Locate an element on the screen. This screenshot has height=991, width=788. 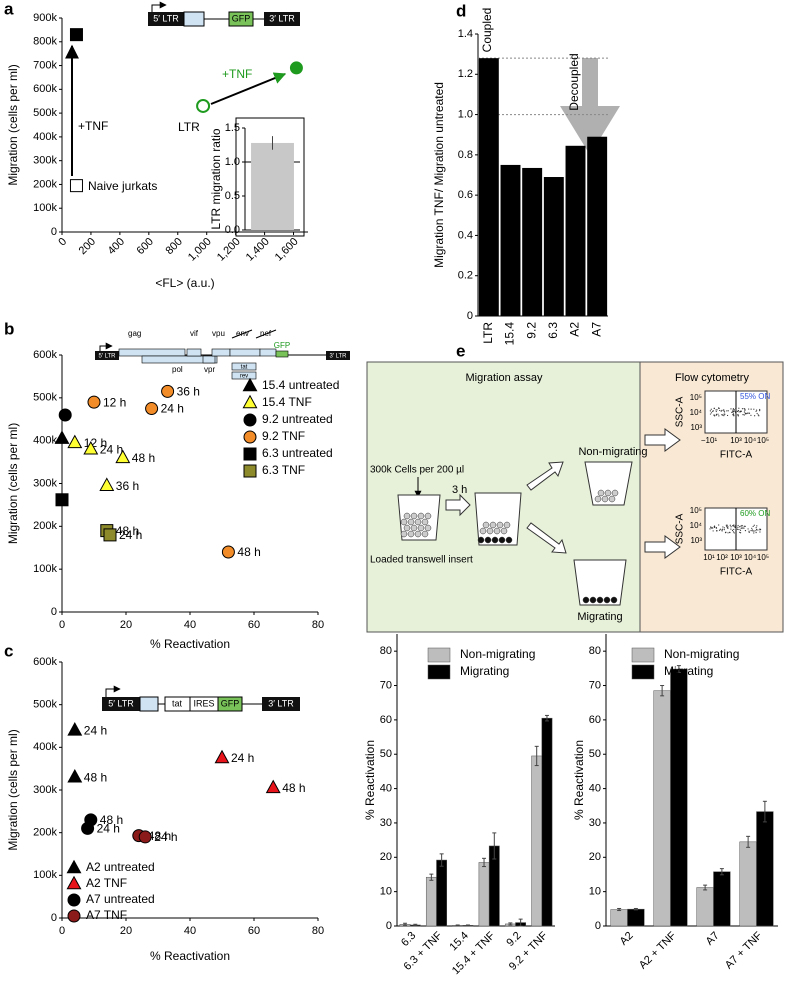
point-label: 48 h is located at coordinates (127, 531).